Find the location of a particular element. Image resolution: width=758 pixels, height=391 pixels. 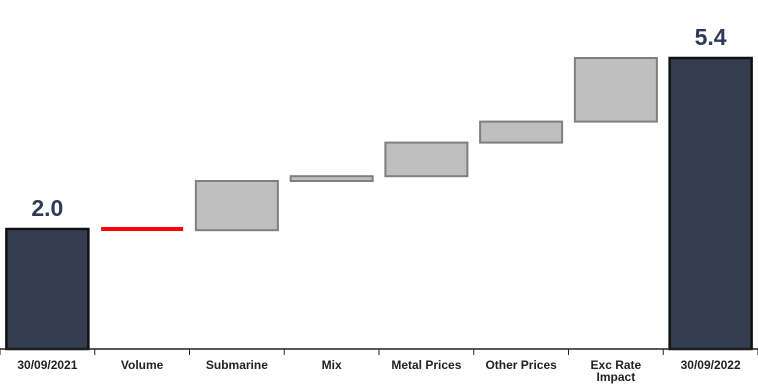

tick-label-mix: Mix is located at coordinates (332, 365).